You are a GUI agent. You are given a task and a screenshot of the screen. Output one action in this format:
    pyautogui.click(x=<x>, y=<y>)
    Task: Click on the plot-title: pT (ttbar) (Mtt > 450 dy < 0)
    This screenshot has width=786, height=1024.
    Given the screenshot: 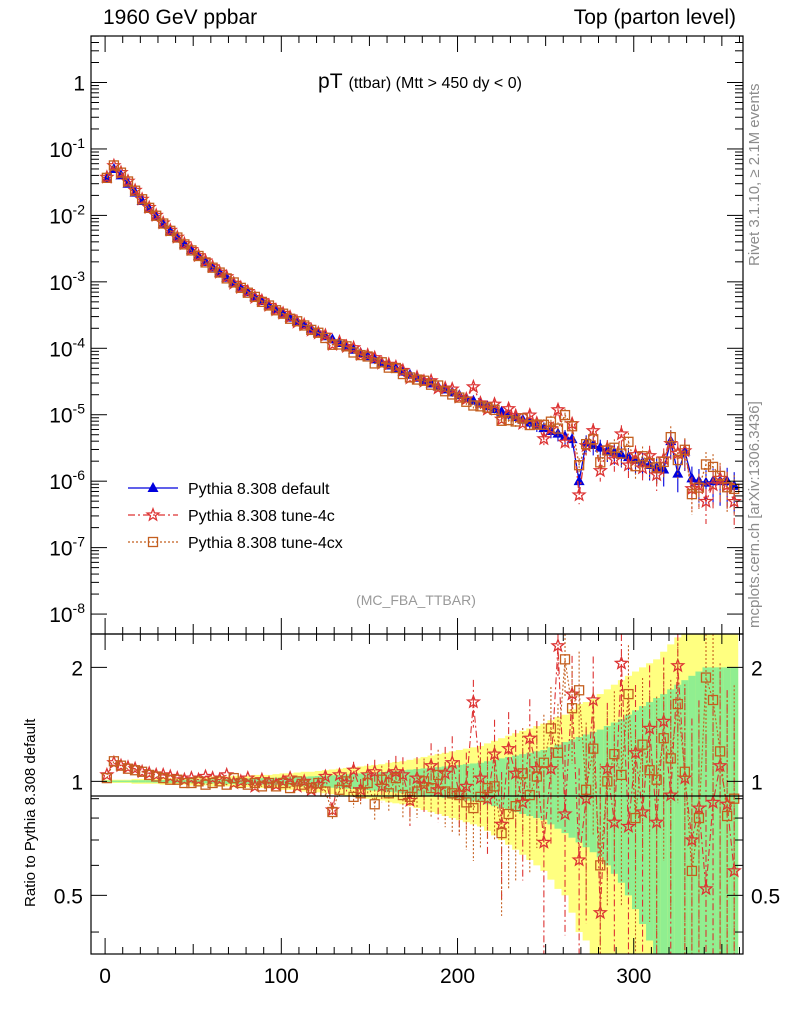 What is the action you would take?
    pyautogui.click(x=420, y=81)
    